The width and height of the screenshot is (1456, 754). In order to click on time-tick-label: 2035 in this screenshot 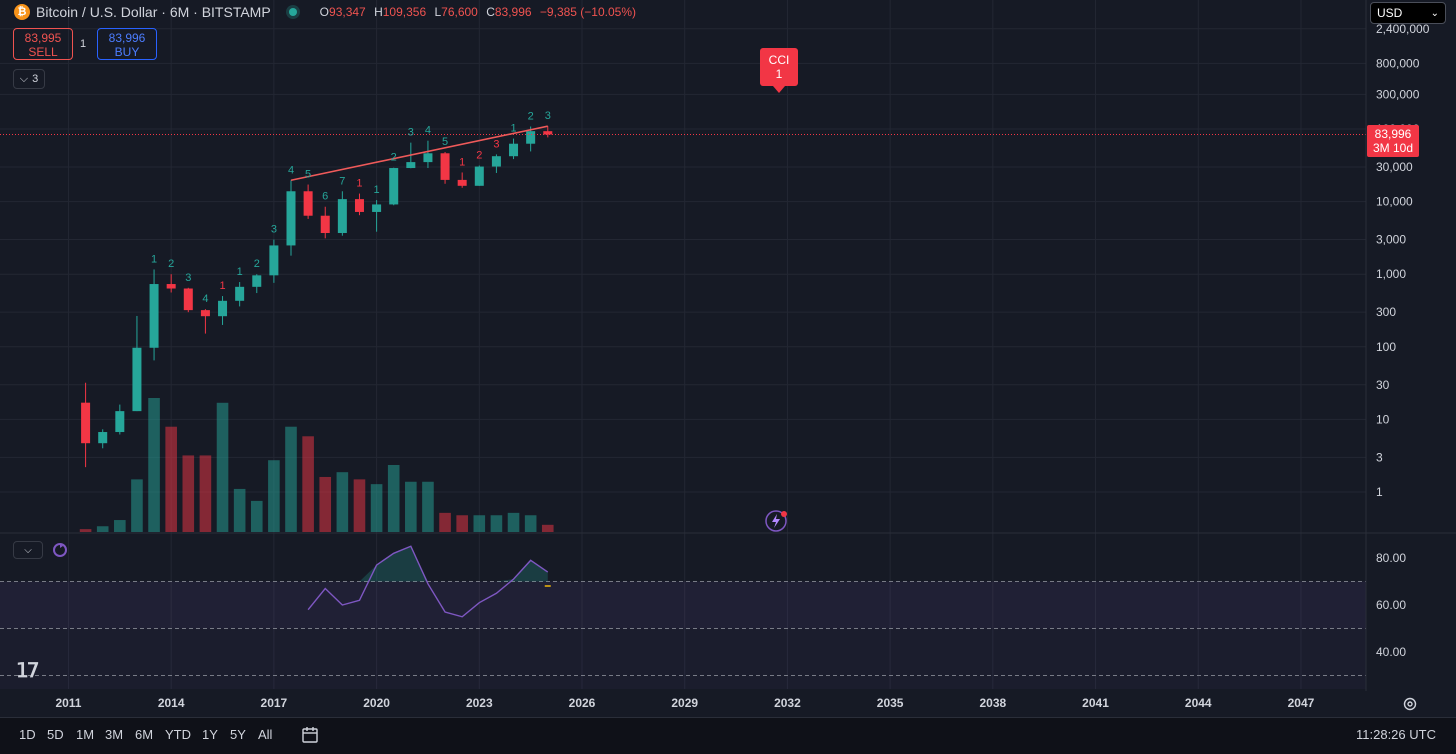, I will do `click(890, 703)`.